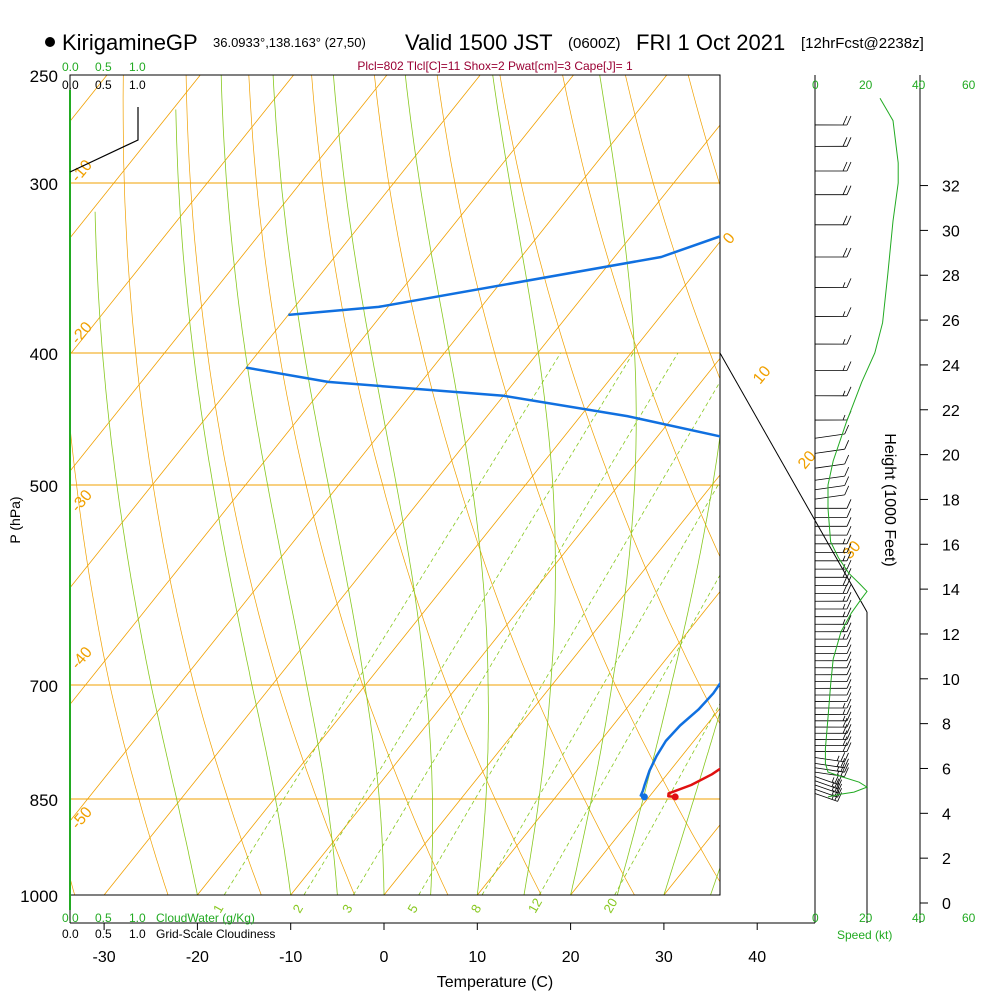 The height and width of the screenshot is (1000, 1000). Describe the element at coordinates (969, 918) in the screenshot. I see `speed-bot-60: 60` at that location.